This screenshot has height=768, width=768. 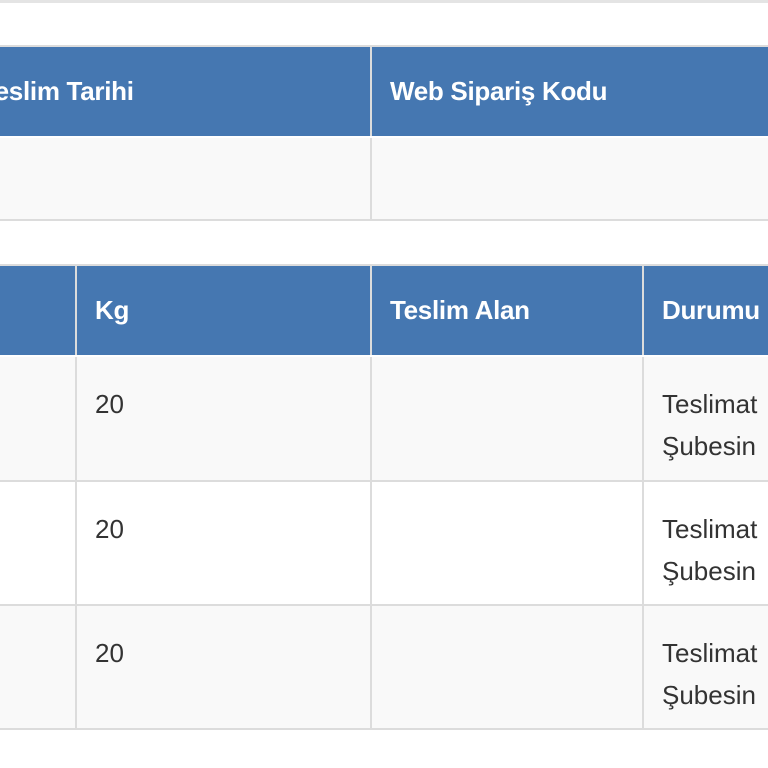 What do you see at coordinates (508, 310) in the screenshot?
I see `header-teslim-alan: Teslim Alan` at bounding box center [508, 310].